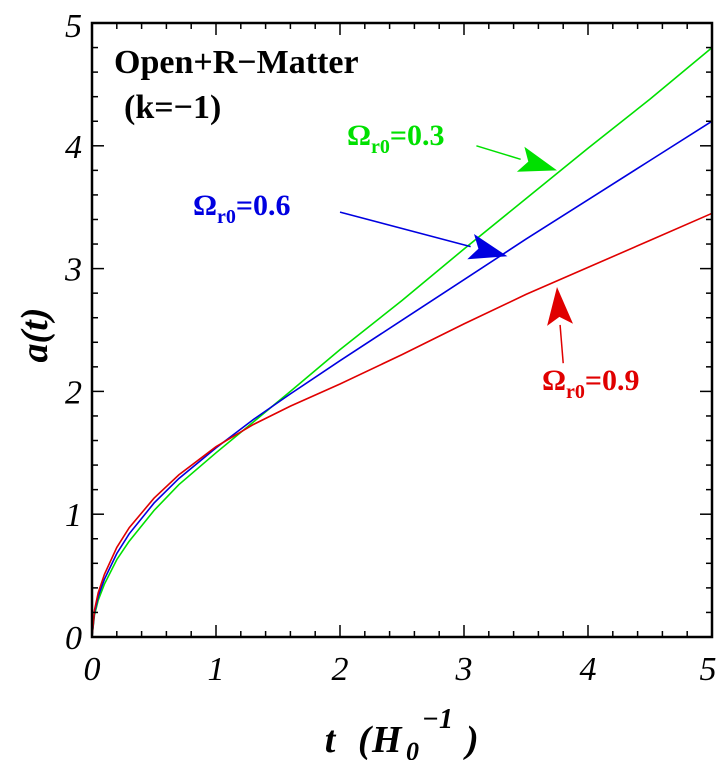  I want to click on x-axis-label-unit-sub: 0, so click(412, 748).